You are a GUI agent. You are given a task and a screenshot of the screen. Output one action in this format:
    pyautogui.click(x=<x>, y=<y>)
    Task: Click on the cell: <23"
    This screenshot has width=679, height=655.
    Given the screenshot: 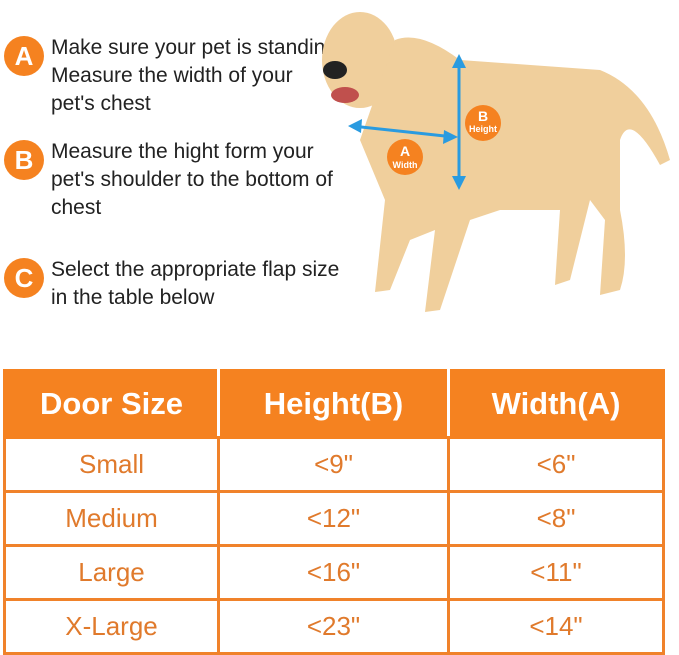 What is the action you would take?
    pyautogui.click(x=333, y=626)
    